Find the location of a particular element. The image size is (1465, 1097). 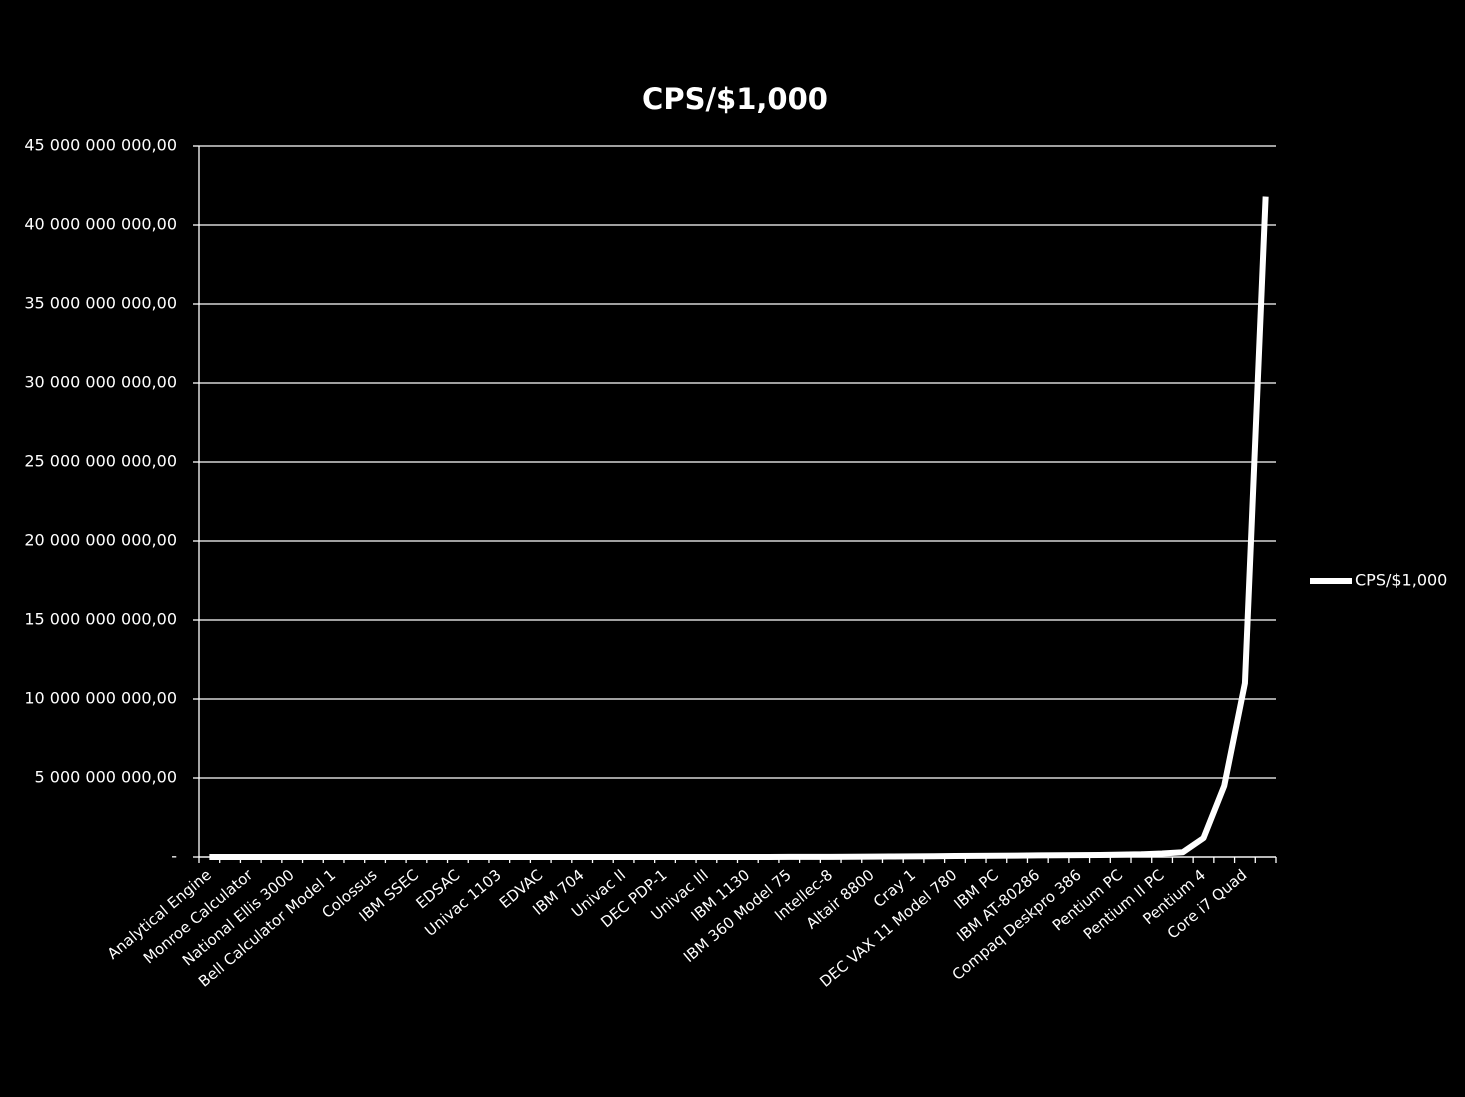

chart-title: CPS/$1,000 is located at coordinates (735, 99).